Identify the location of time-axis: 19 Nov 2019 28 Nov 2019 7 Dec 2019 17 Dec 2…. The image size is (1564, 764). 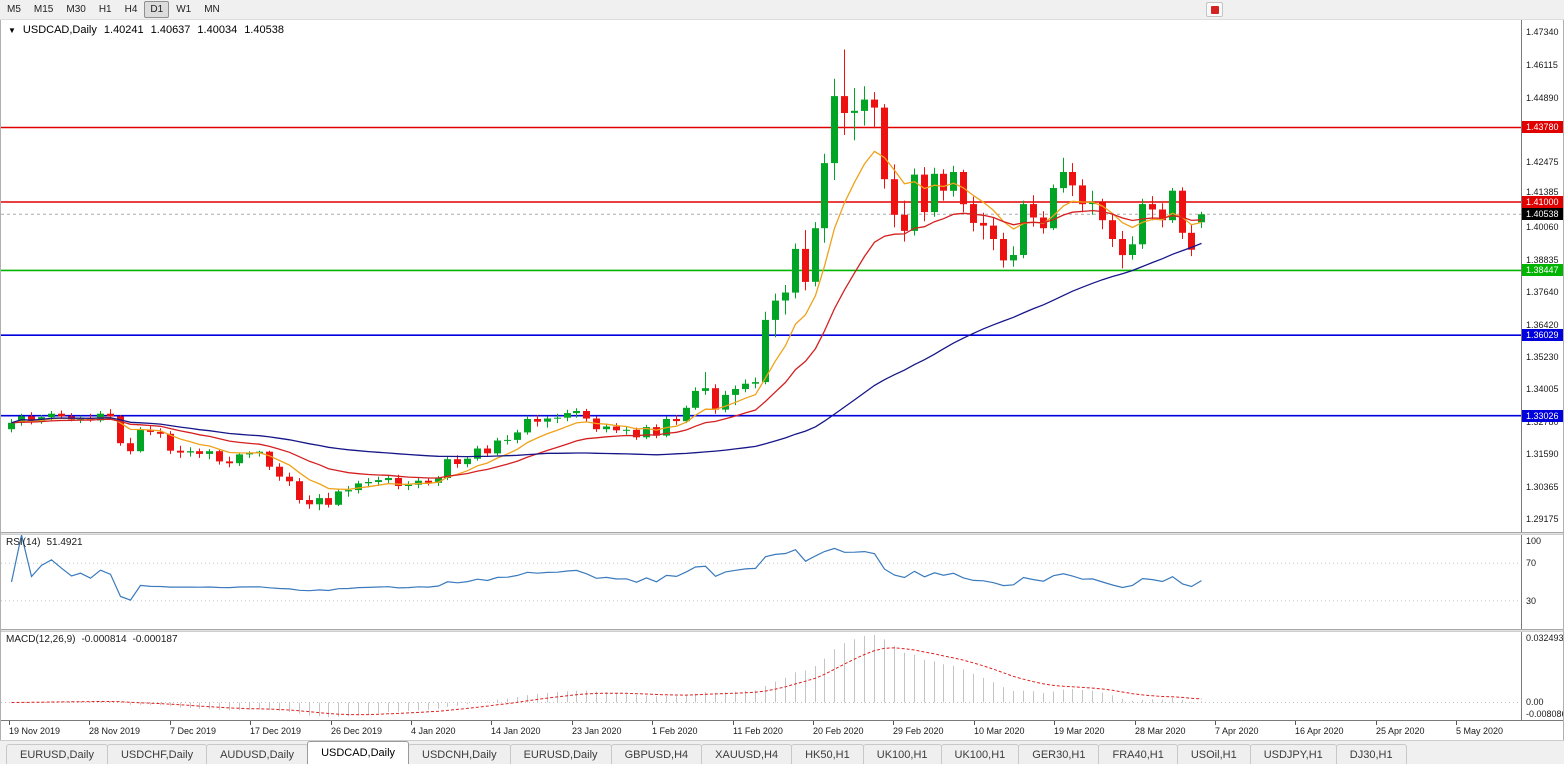
(782, 730).